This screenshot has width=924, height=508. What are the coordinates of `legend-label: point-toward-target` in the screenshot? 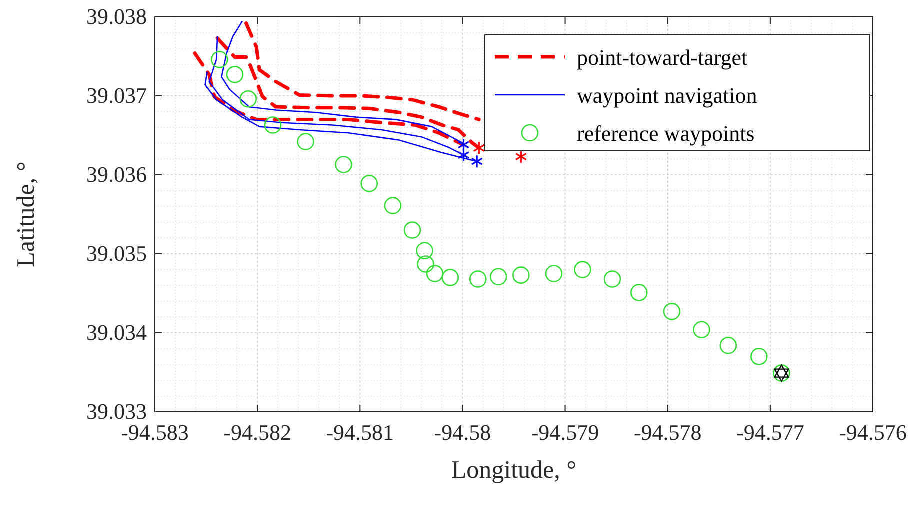 It's located at (662, 57).